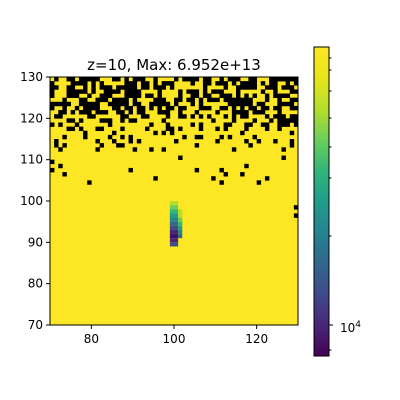 This screenshot has width=400, height=400. I want to click on y-tick-label: 100, so click(31, 201).